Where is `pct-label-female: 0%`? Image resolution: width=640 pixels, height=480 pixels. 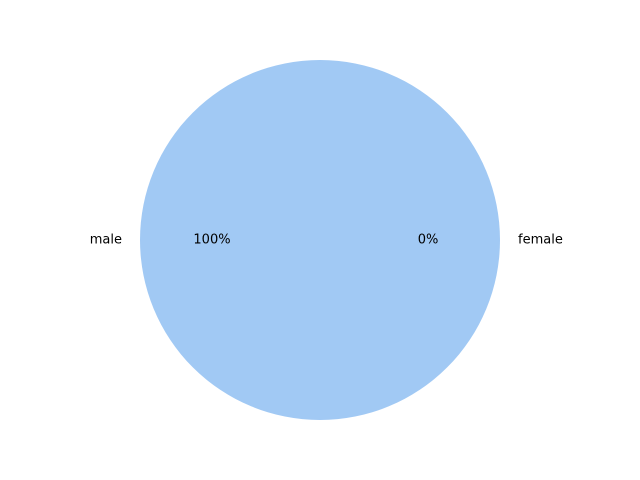
pct-label-female: 0% is located at coordinates (428, 240).